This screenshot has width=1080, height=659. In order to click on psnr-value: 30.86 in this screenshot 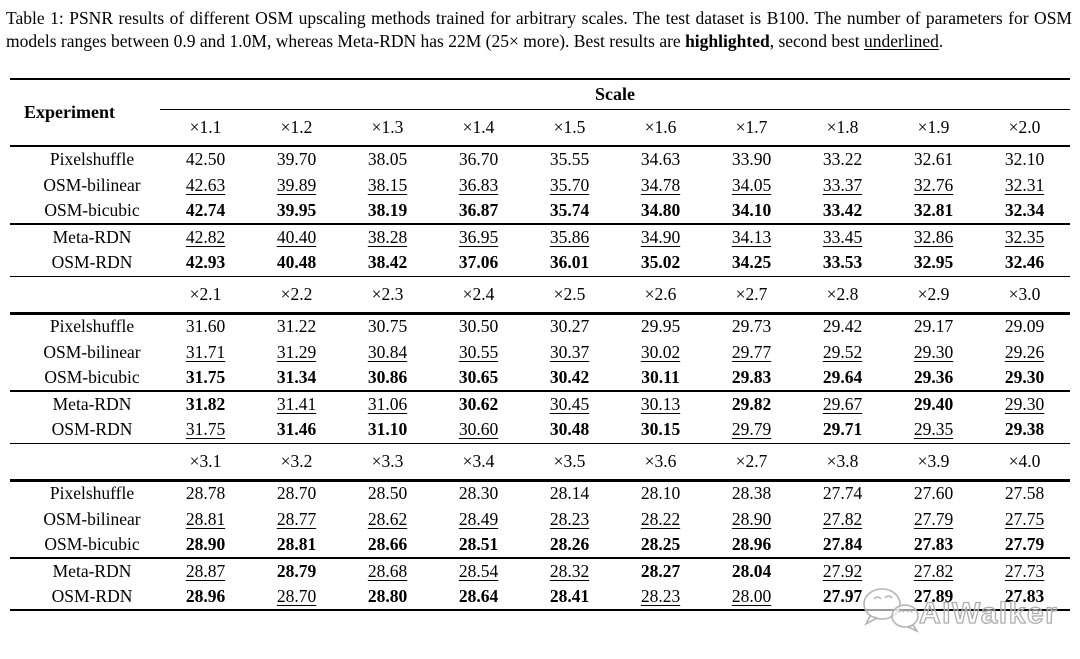, I will do `click(387, 379)`.